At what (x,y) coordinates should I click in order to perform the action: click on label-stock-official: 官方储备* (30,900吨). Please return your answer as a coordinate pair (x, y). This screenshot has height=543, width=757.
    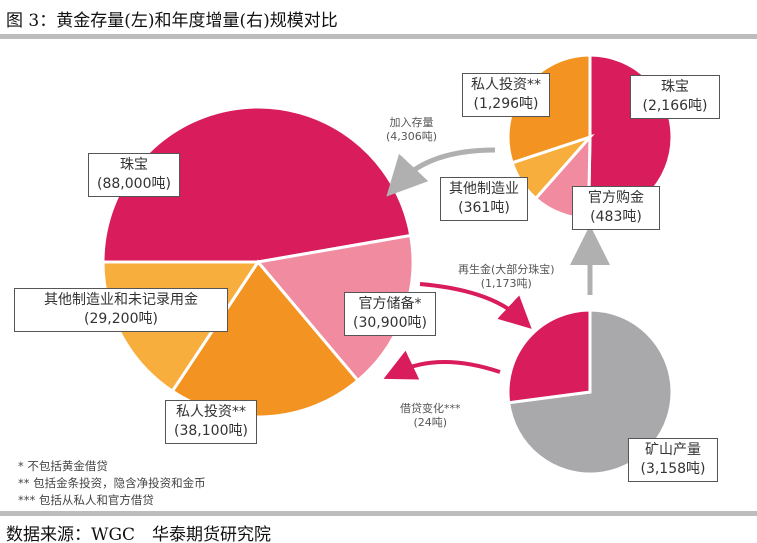
    Looking at the image, I should click on (390, 314).